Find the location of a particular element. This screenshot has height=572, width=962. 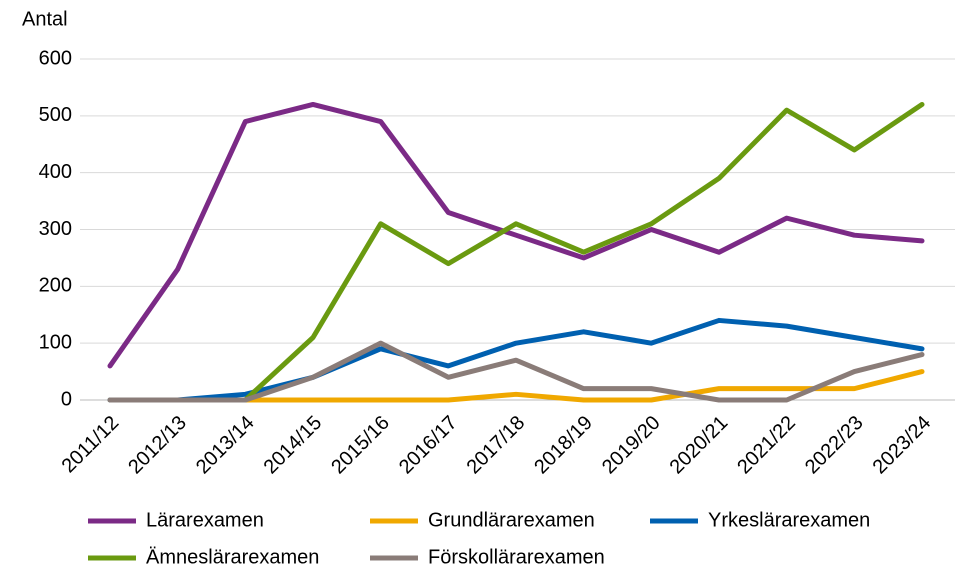

x-tick-label: 2022/23 is located at coordinates (834, 445).